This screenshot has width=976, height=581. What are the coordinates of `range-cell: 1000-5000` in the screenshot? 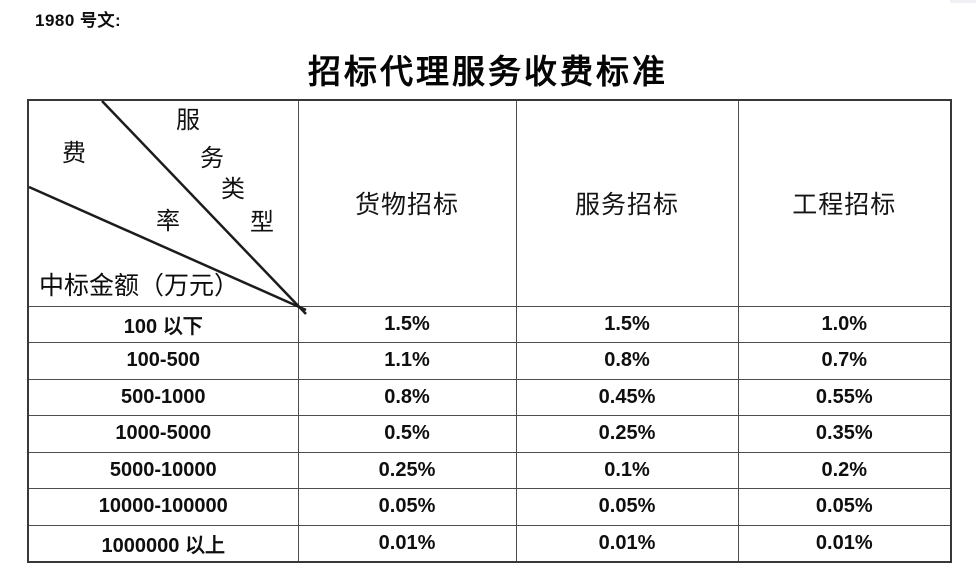 It's located at (163, 434).